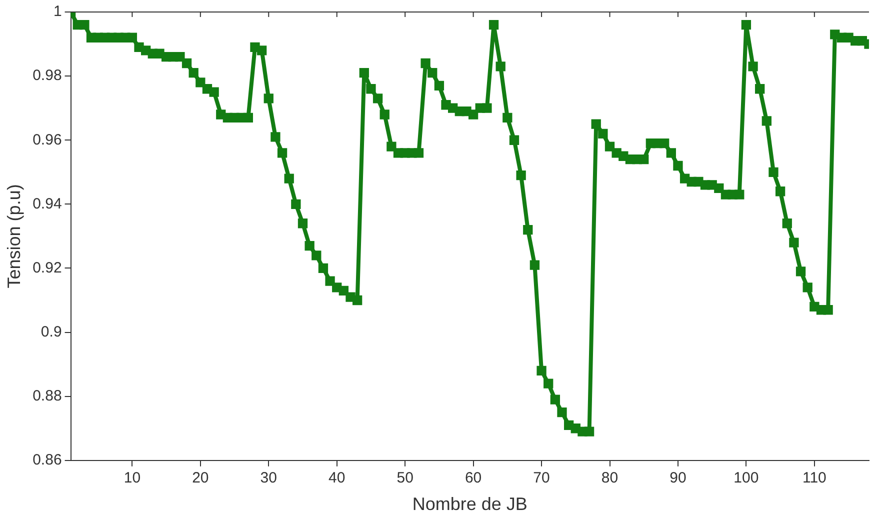 The height and width of the screenshot is (520, 877). I want to click on x-tick-label: 60, so click(473, 478).